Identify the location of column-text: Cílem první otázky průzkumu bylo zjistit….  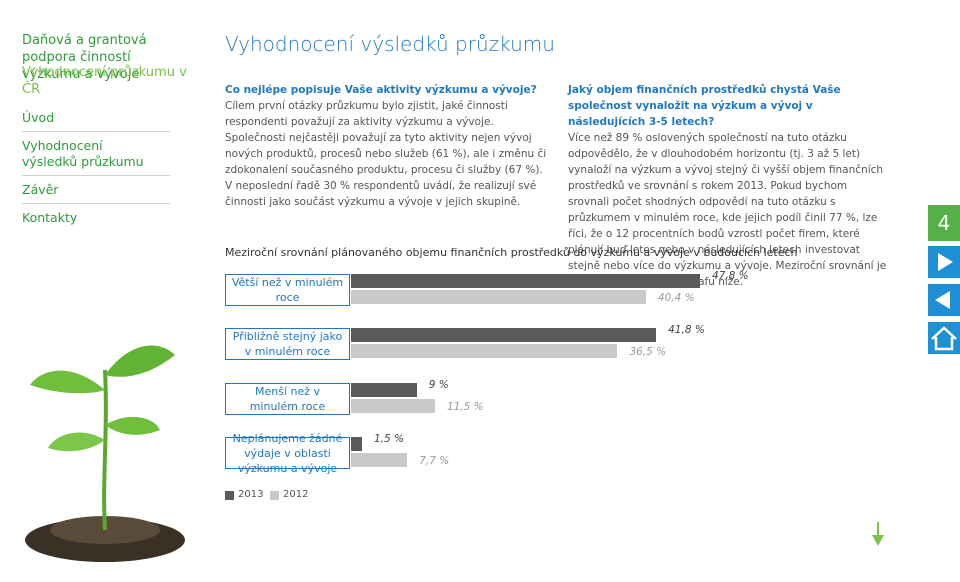
(386, 154).